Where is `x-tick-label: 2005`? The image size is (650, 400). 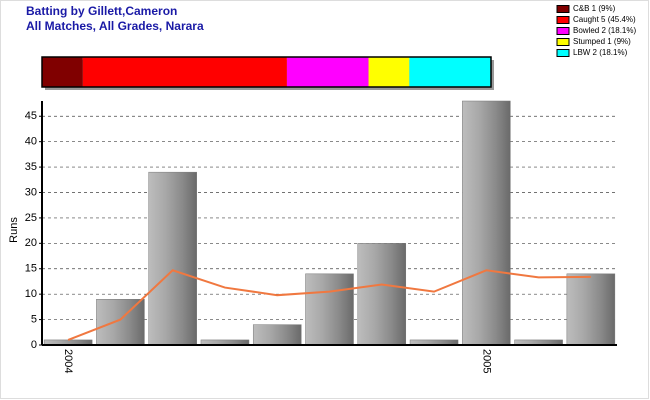
x-tick-label: 2005 is located at coordinates (486, 361).